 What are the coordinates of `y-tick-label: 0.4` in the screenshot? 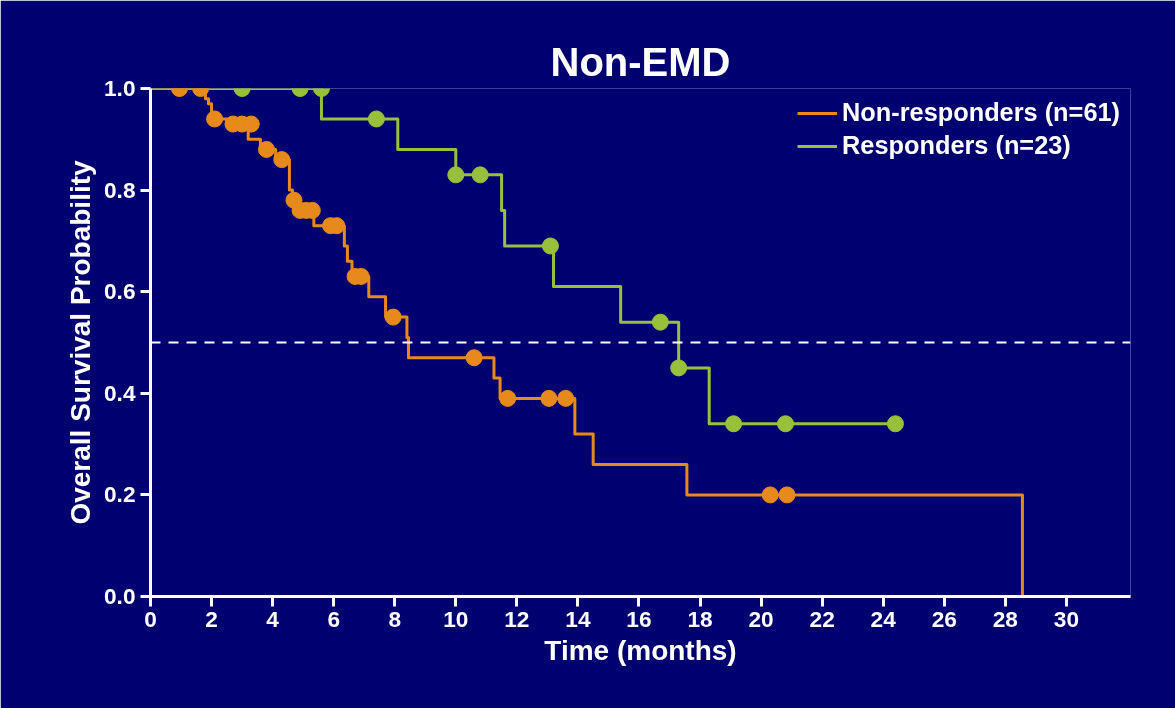 It's located at (120, 392).